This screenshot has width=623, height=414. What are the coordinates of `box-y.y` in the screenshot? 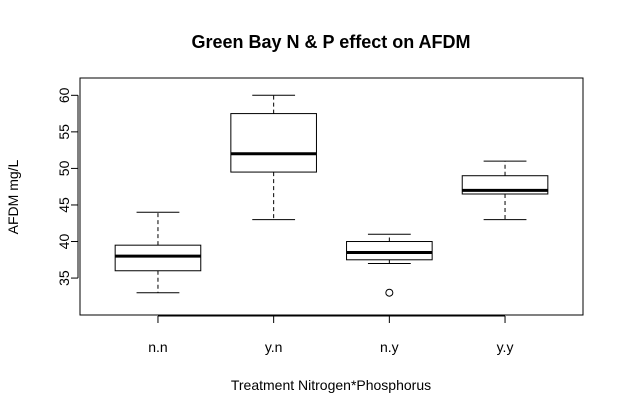 It's located at (505, 190).